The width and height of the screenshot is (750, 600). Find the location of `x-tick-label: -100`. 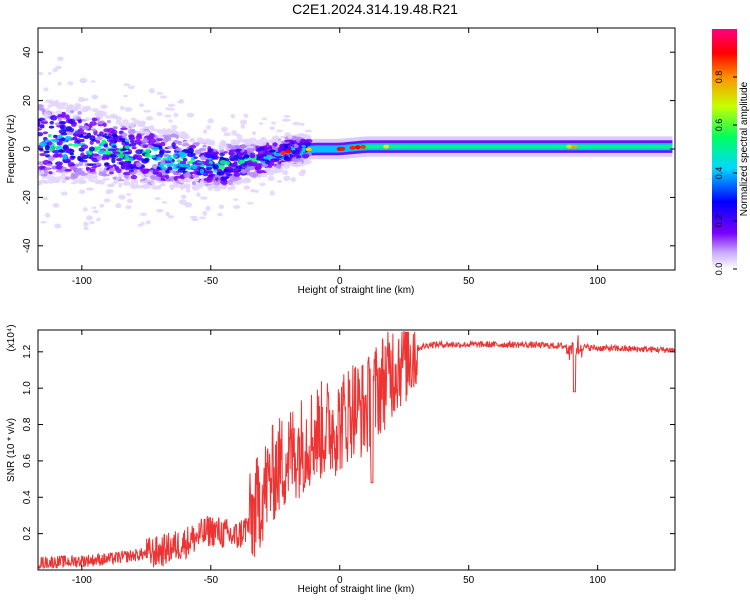

x-tick-label: -100 is located at coordinates (82, 281).